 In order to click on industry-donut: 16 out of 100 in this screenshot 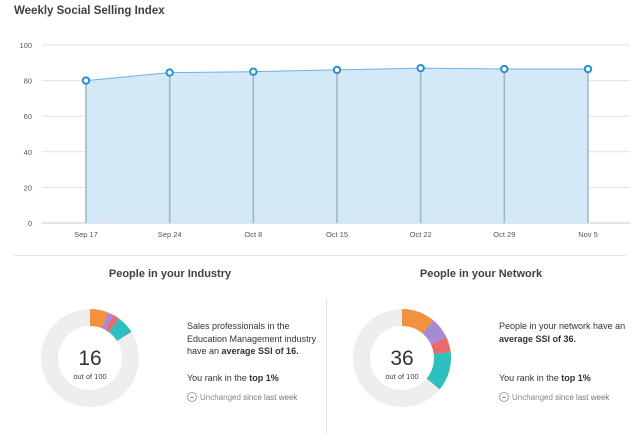, I will do `click(90, 358)`.